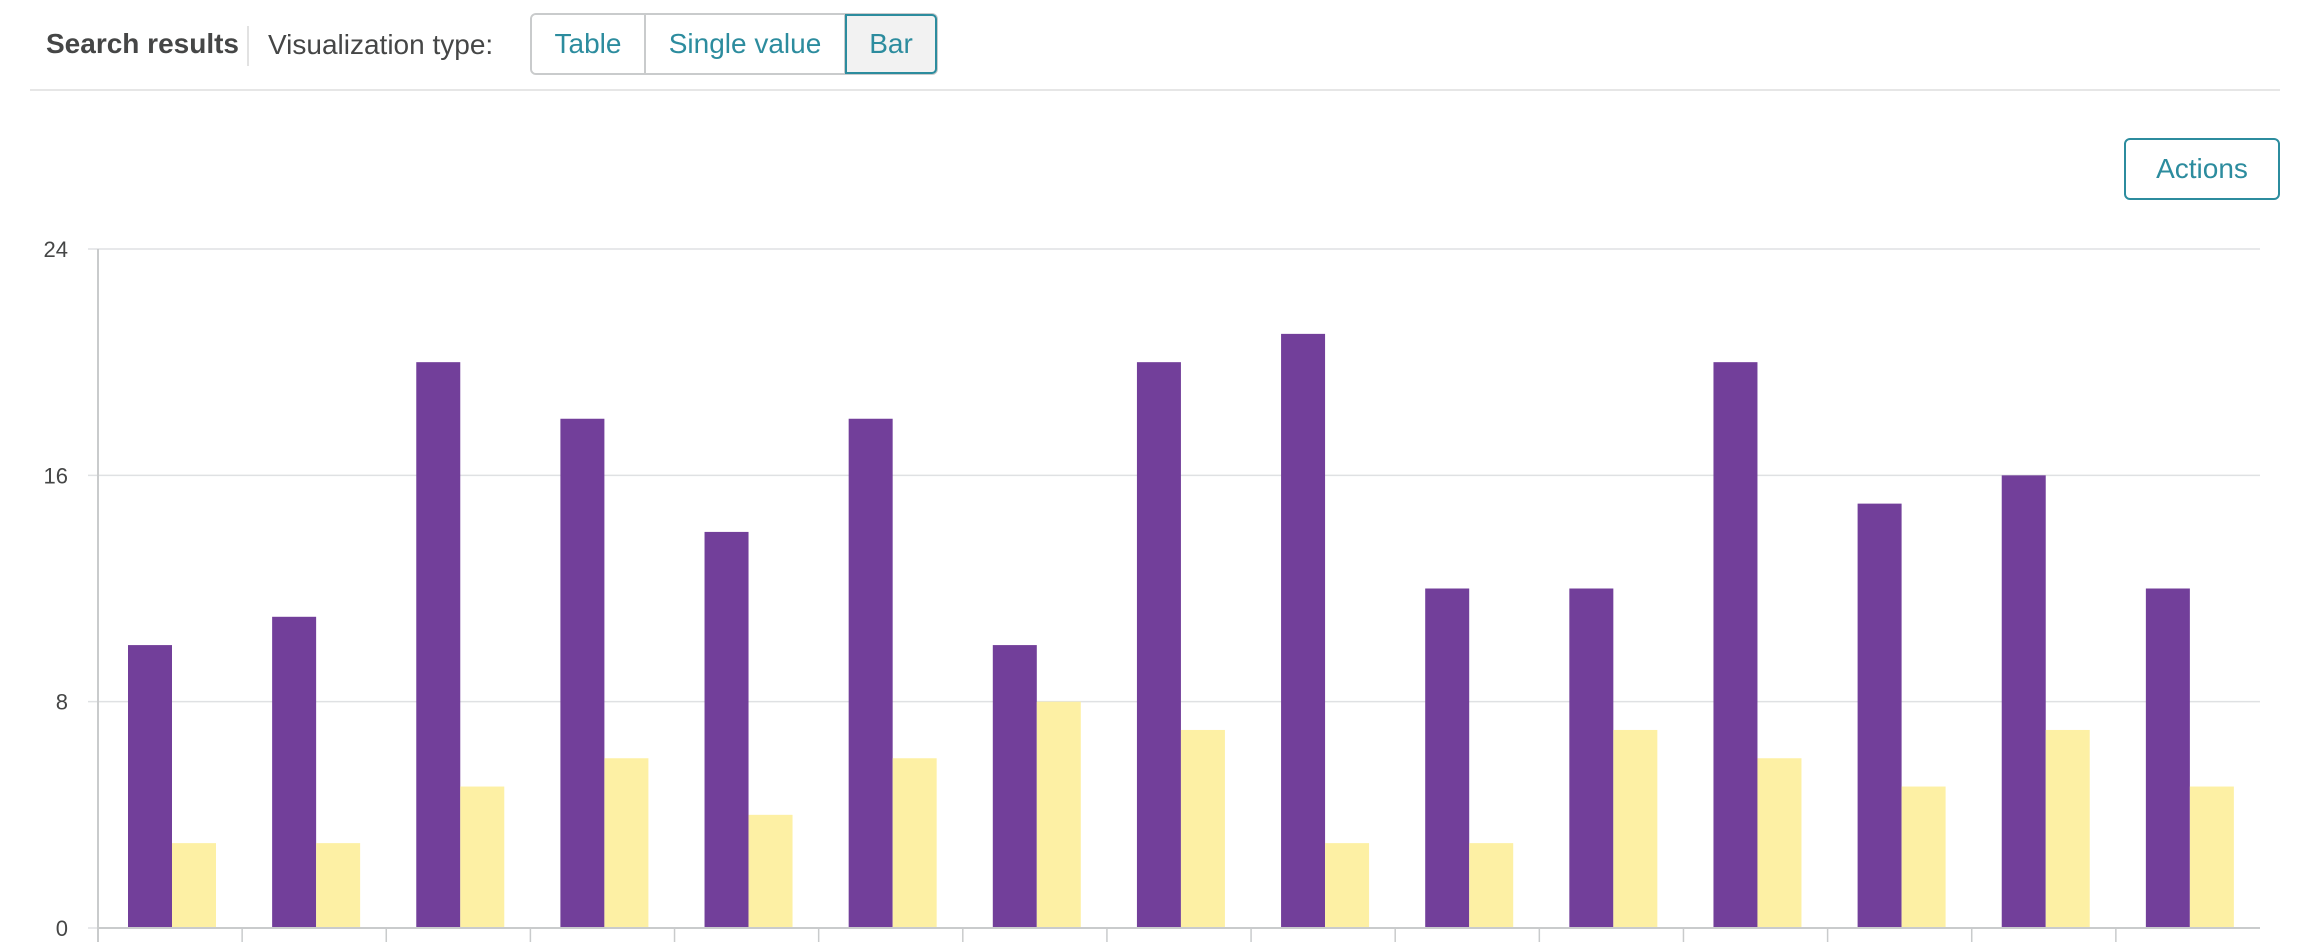 The width and height of the screenshot is (2316, 950). I want to click on actions-button: Actions, so click(2202, 169).